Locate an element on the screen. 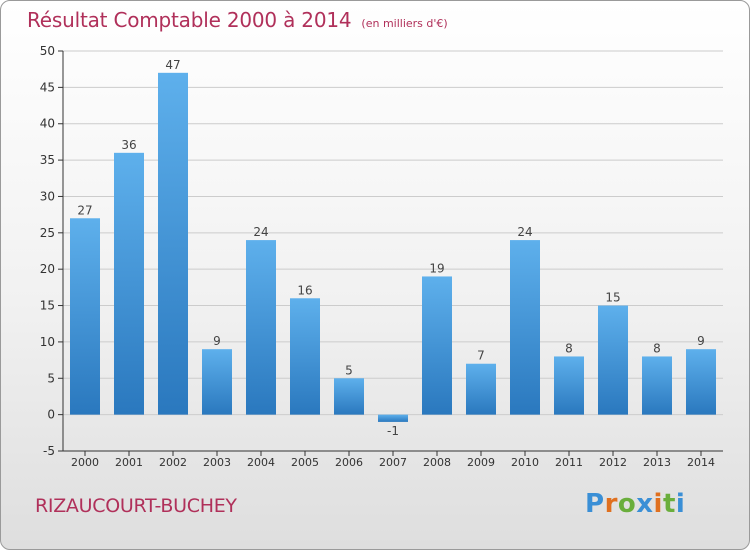  x-tick-label-2002: 2002 is located at coordinates (173, 462).